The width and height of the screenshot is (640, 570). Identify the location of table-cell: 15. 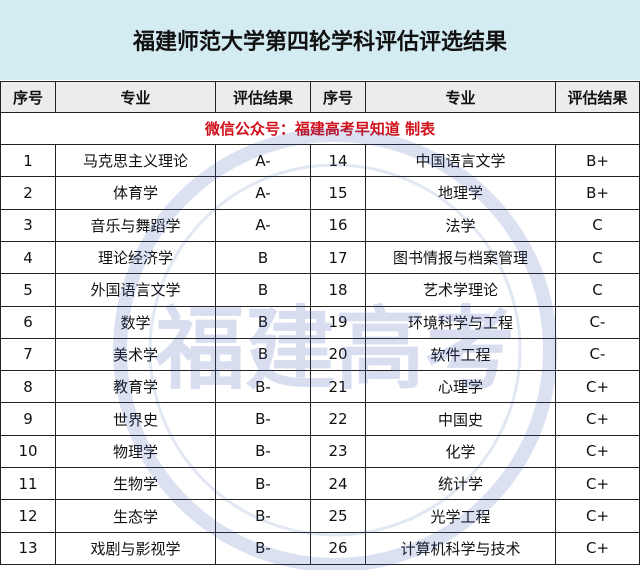
(338, 193).